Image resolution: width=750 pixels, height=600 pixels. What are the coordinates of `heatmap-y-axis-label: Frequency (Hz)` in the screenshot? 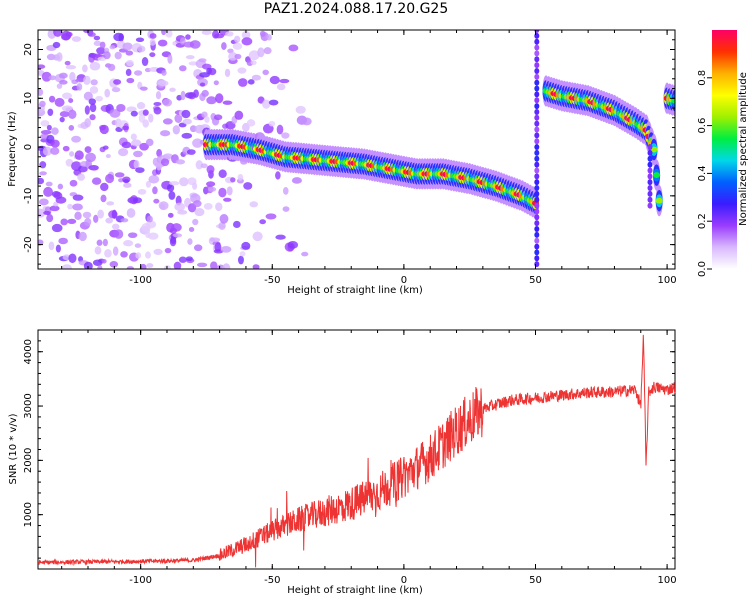 It's located at (12, 149).